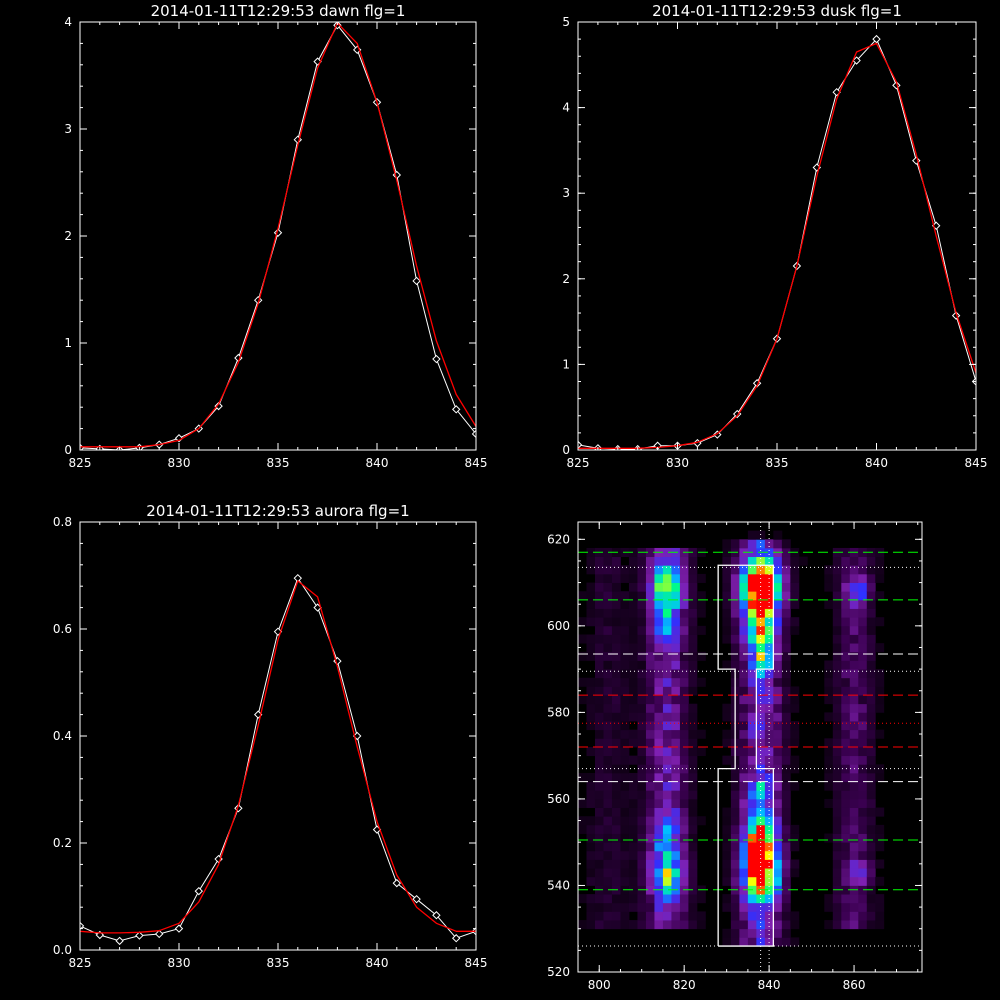  I want to click on selection-outline, so click(746, 755).